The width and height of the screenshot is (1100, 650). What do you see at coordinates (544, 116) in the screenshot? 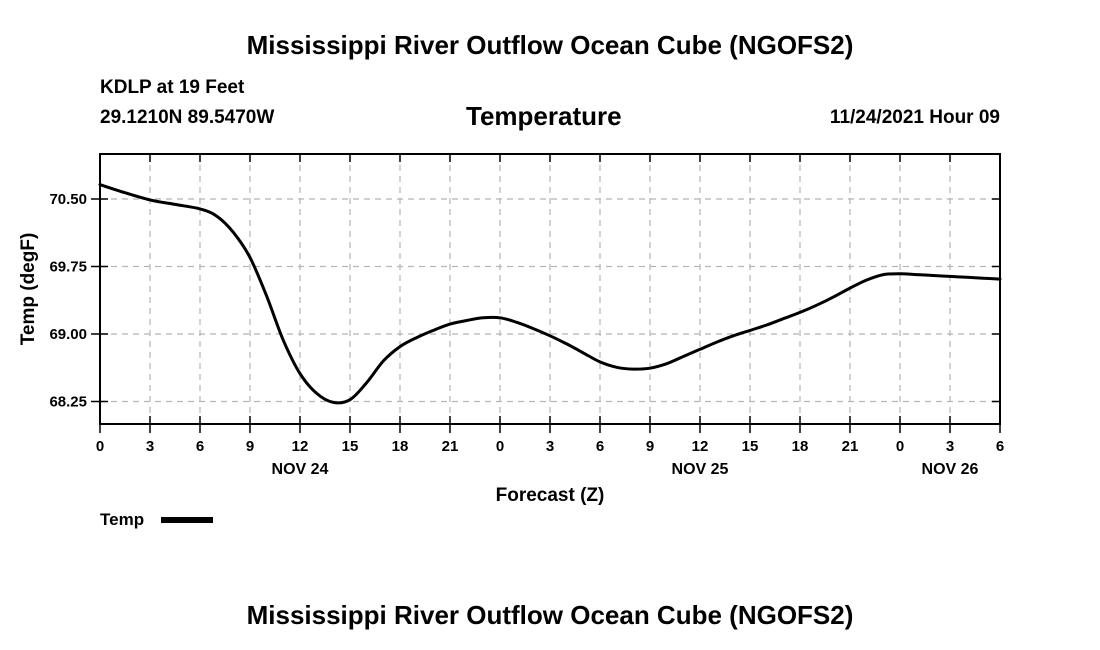
I see `chart-title: Temperature` at bounding box center [544, 116].